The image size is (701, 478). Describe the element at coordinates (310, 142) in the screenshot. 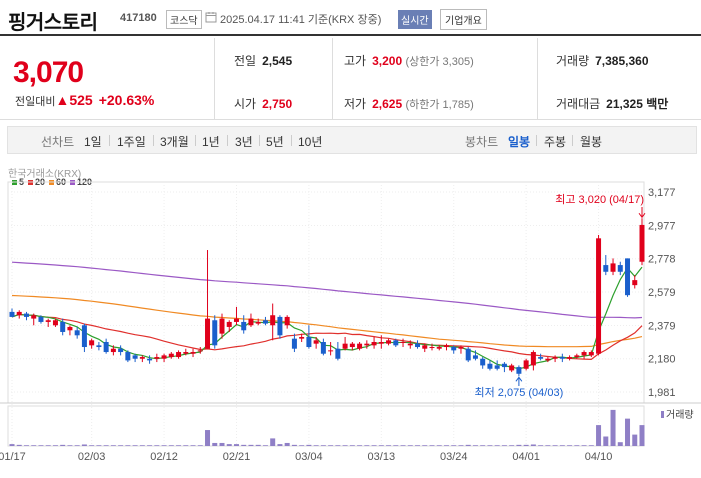

I see `period-10y: 10년` at that location.